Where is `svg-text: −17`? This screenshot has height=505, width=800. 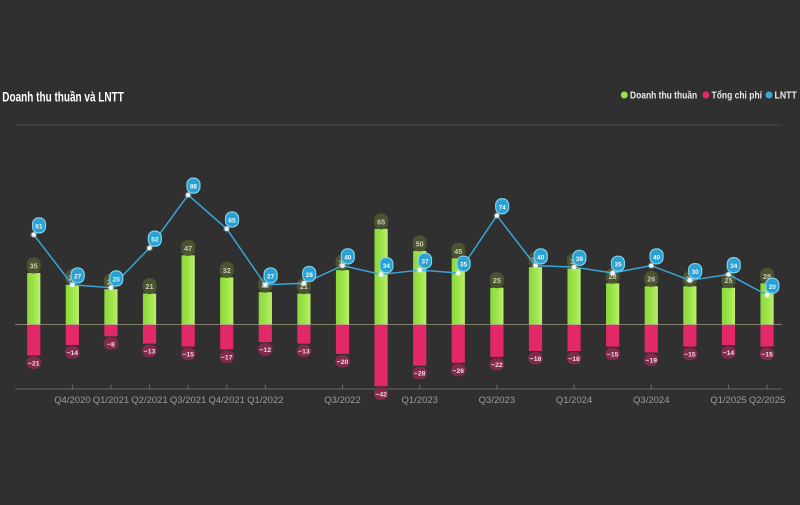 svg-text: −17 is located at coordinates (227, 358).